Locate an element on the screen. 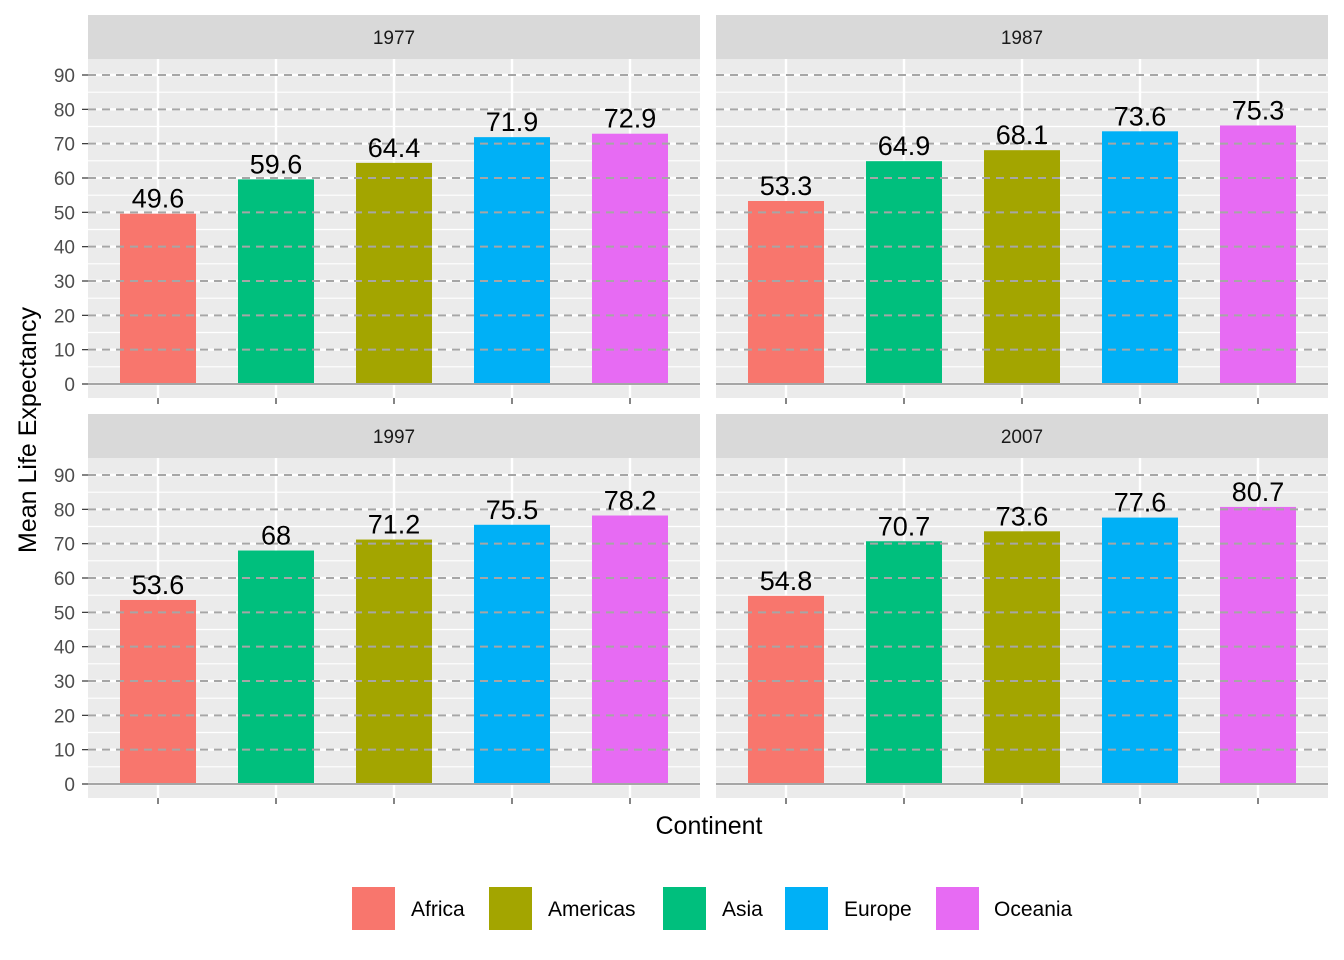  data-label: 80.7 is located at coordinates (1258, 492).